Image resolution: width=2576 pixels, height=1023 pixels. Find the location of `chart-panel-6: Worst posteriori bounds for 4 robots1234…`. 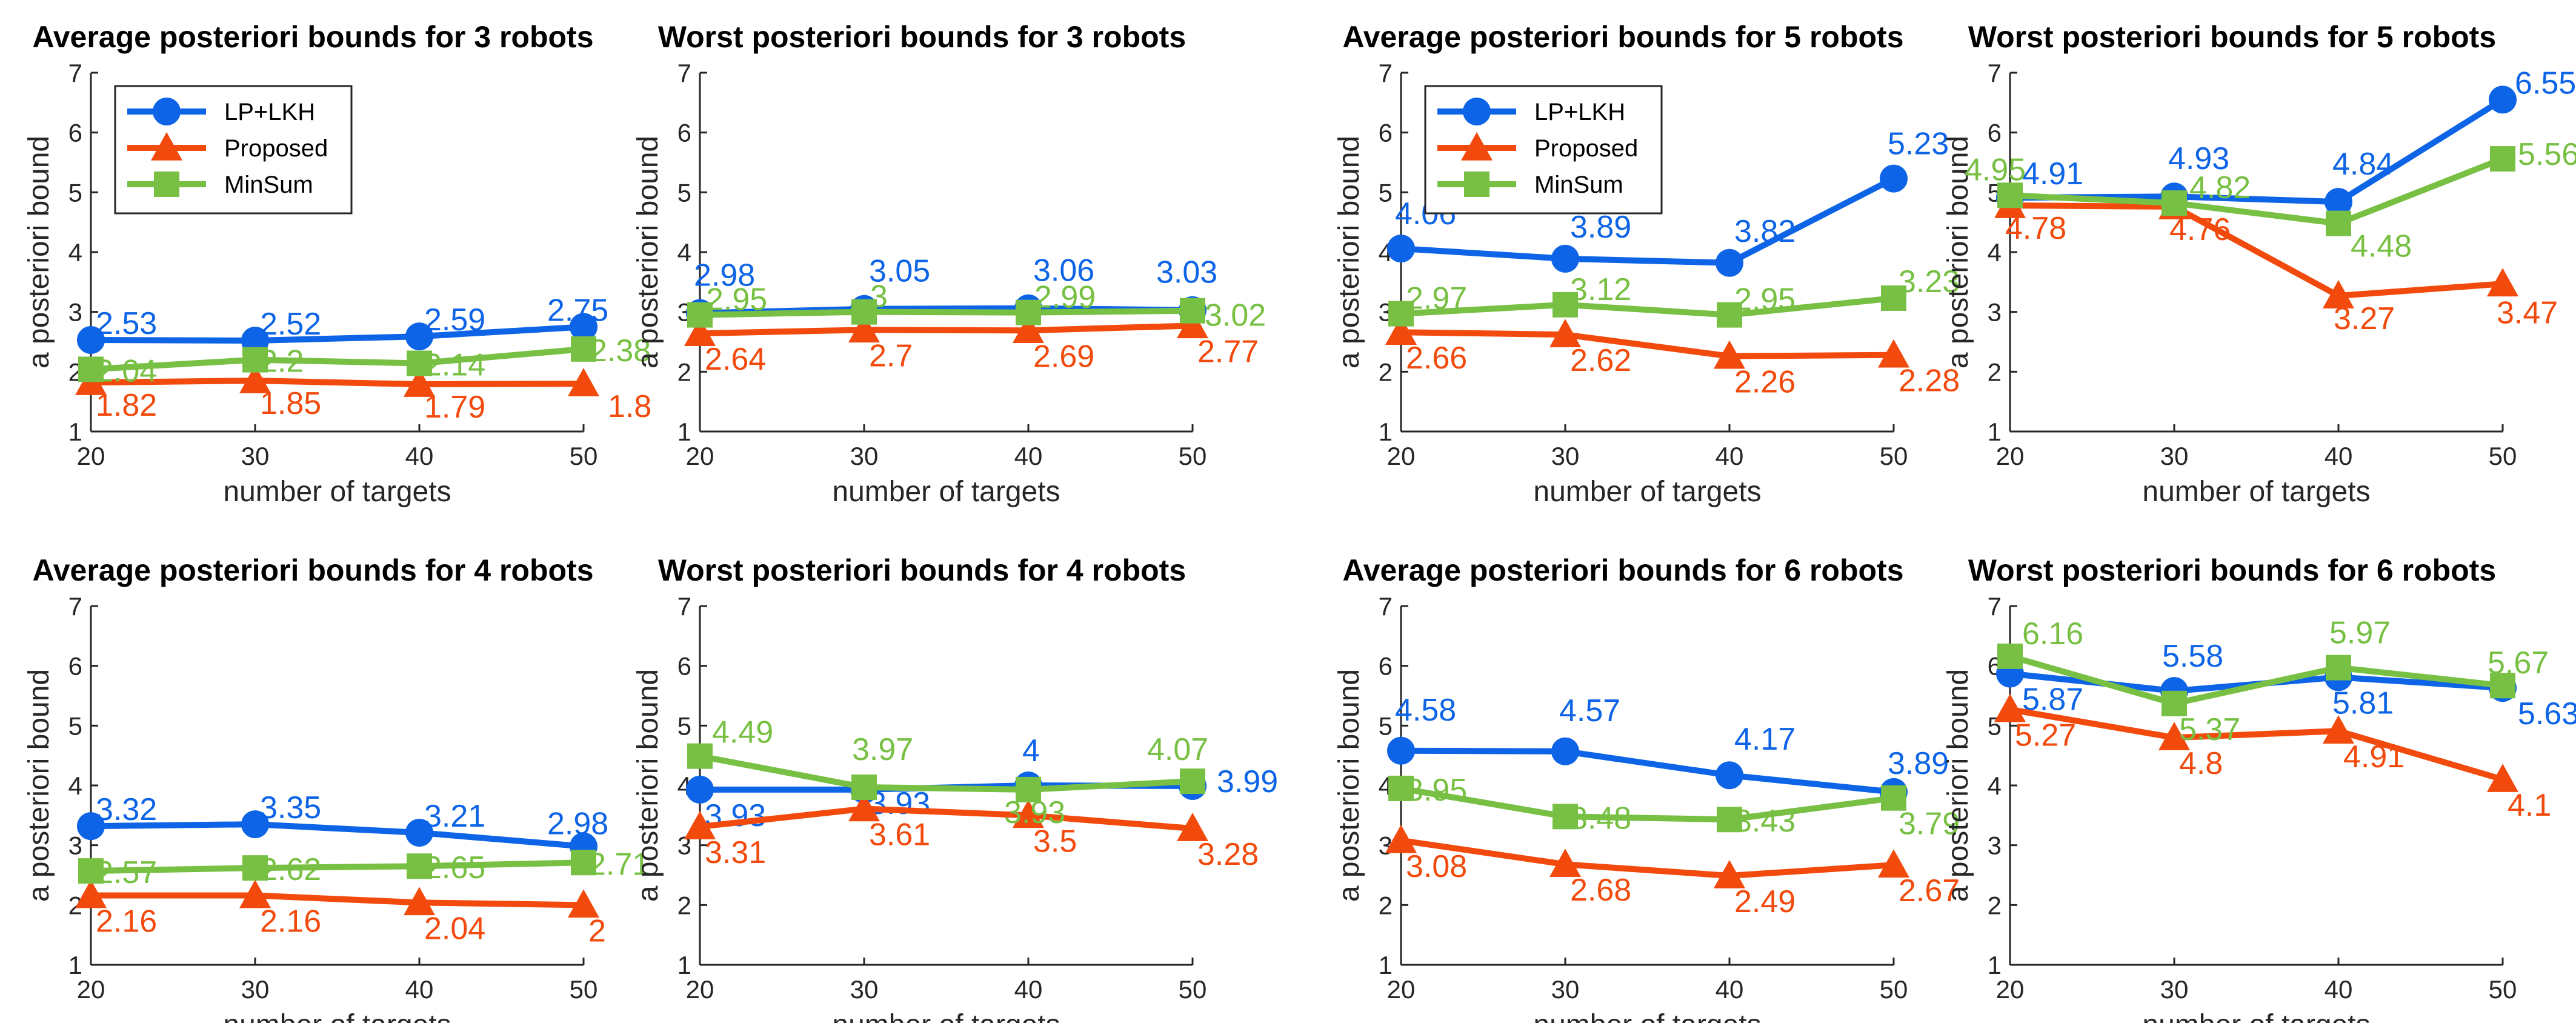

chart-panel-6: Worst posteriori bounds for 4 robots1234… is located at coordinates (955, 788).